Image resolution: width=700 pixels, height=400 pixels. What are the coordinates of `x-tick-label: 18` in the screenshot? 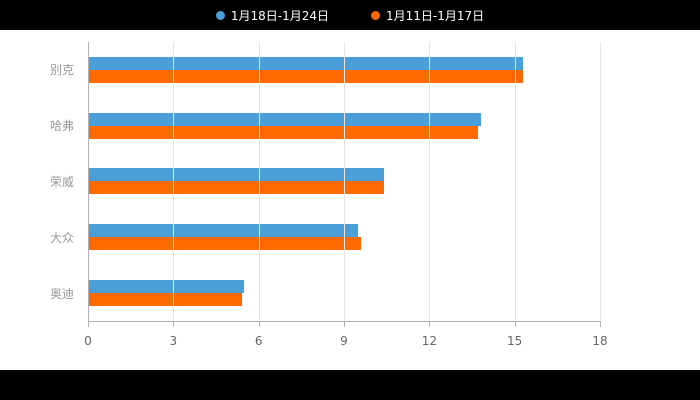 It's located at (600, 341).